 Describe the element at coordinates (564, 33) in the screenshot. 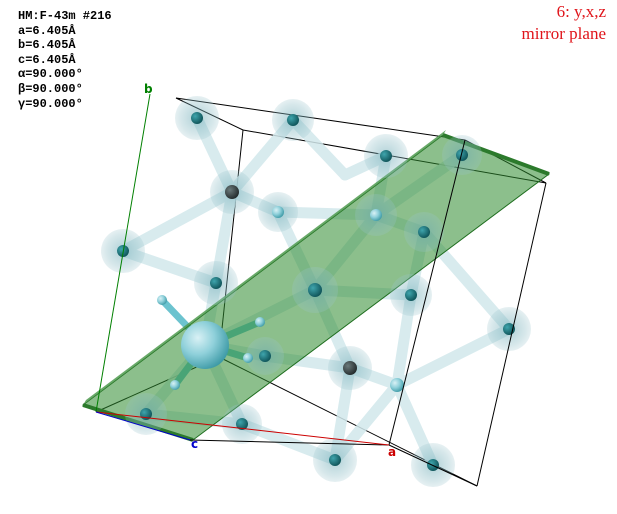

I see `symop-element: mirror plane` at that location.